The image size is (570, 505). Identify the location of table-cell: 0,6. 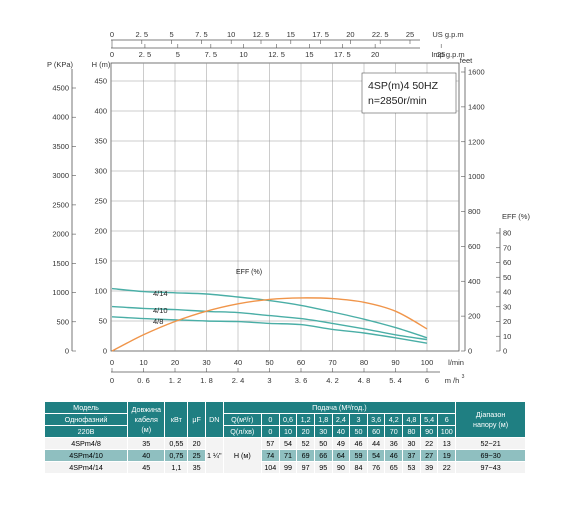
(288, 419).